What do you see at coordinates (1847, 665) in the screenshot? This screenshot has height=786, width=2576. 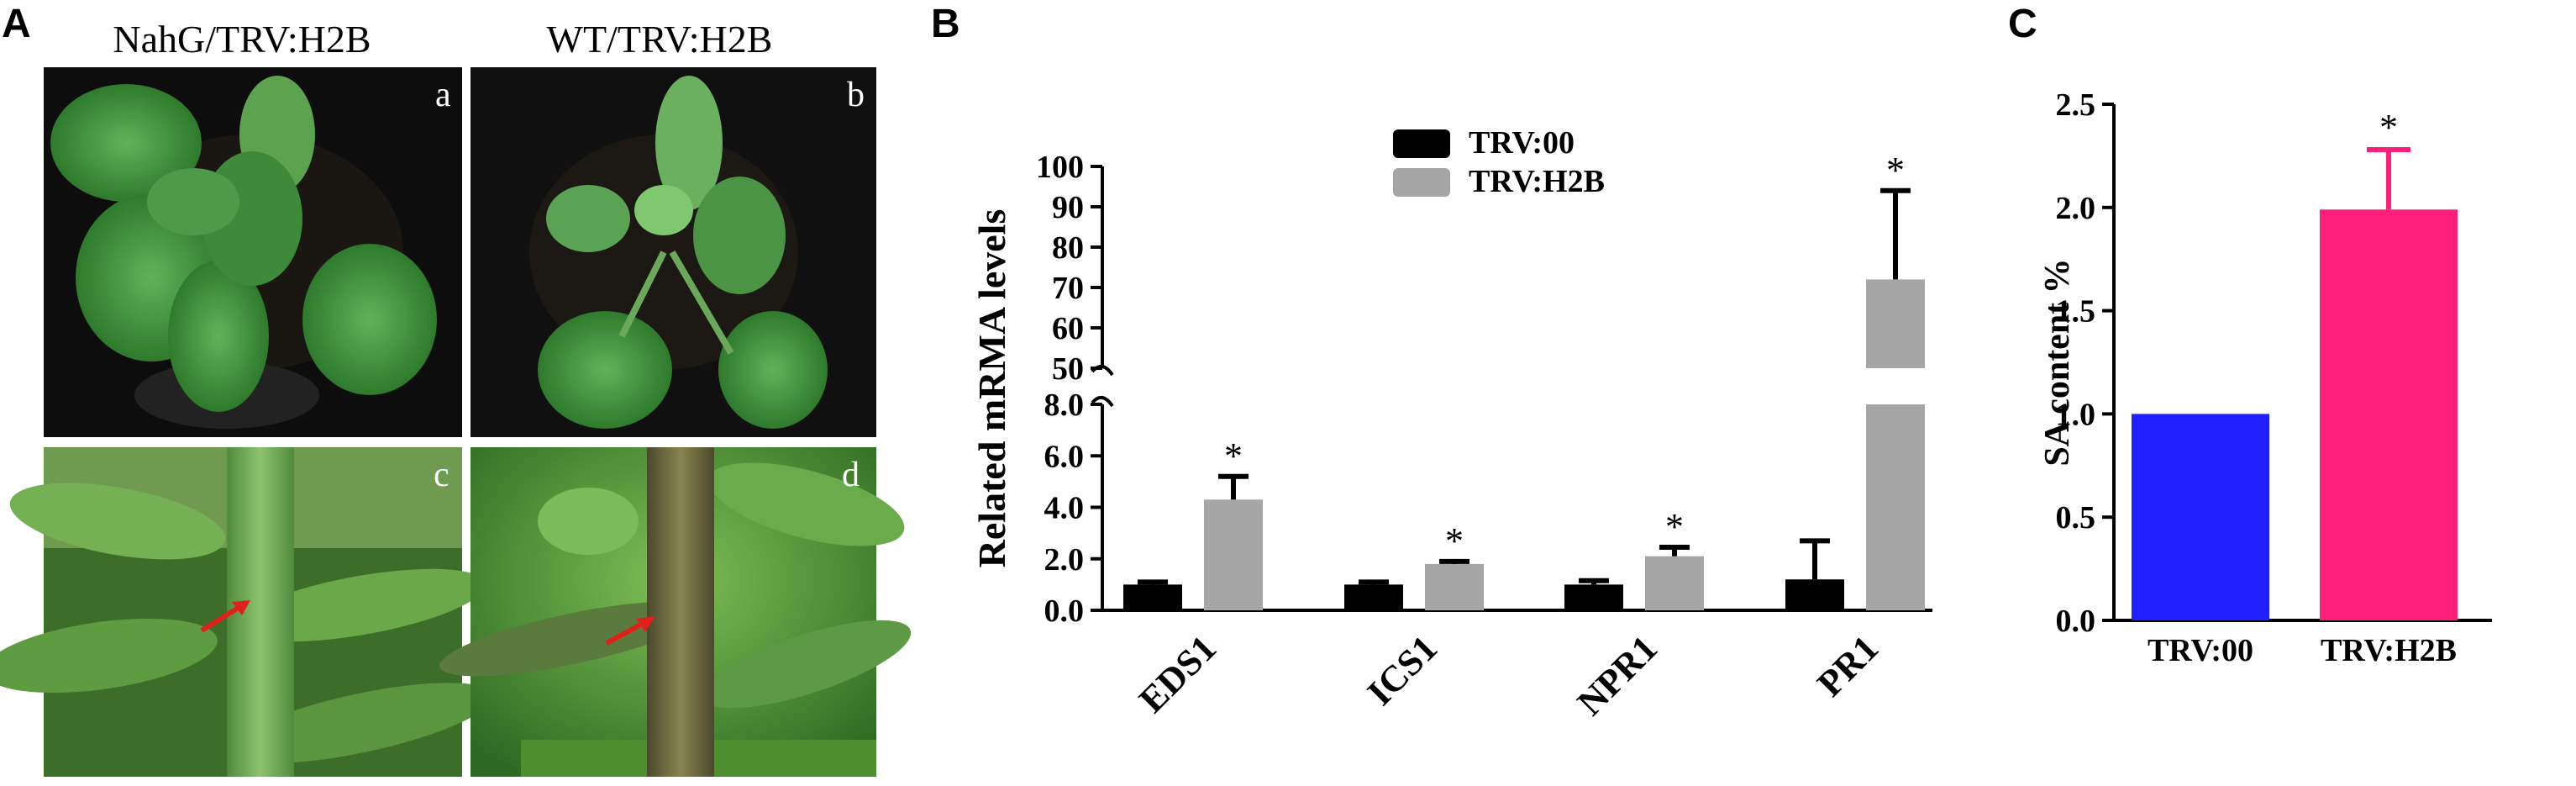 I see `category-label: PR1` at bounding box center [1847, 665].